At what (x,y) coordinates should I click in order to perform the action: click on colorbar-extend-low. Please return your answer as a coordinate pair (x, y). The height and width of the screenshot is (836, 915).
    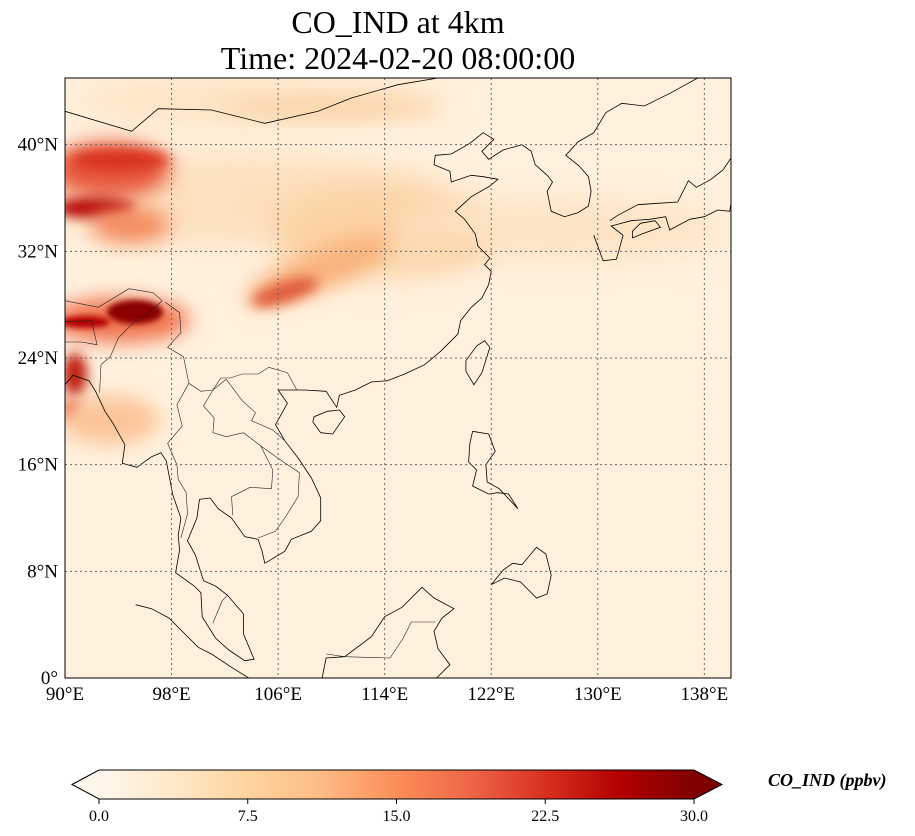
    Looking at the image, I should click on (85, 784).